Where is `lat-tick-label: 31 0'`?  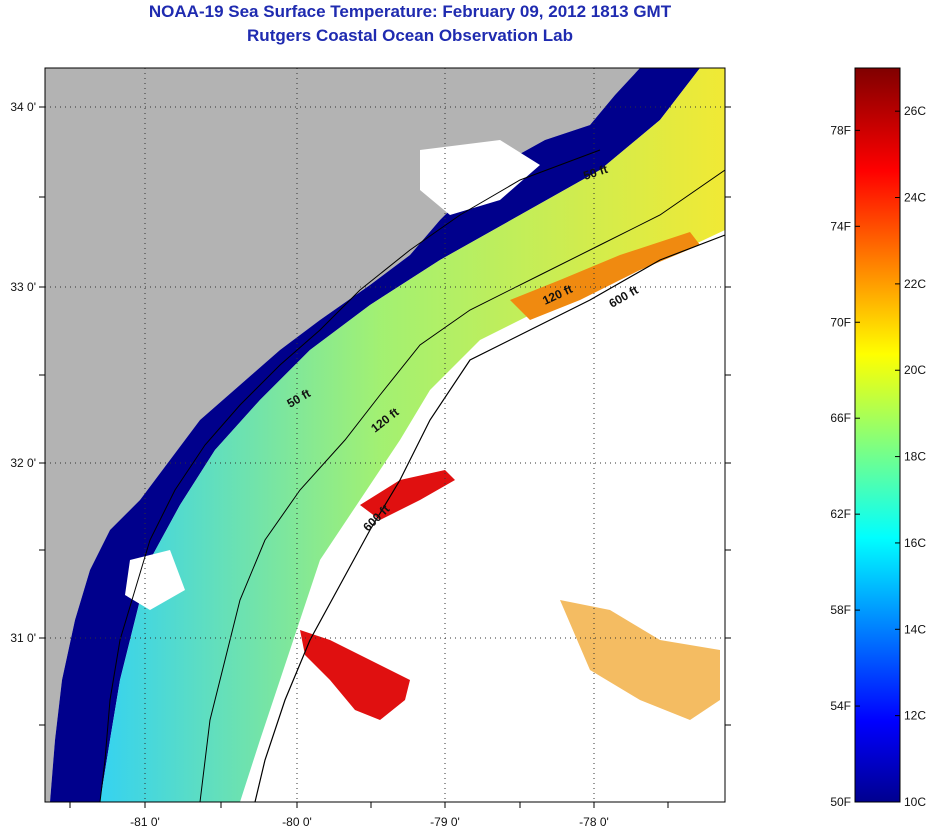
lat-tick-label: 31 0' is located at coordinates (23, 638).